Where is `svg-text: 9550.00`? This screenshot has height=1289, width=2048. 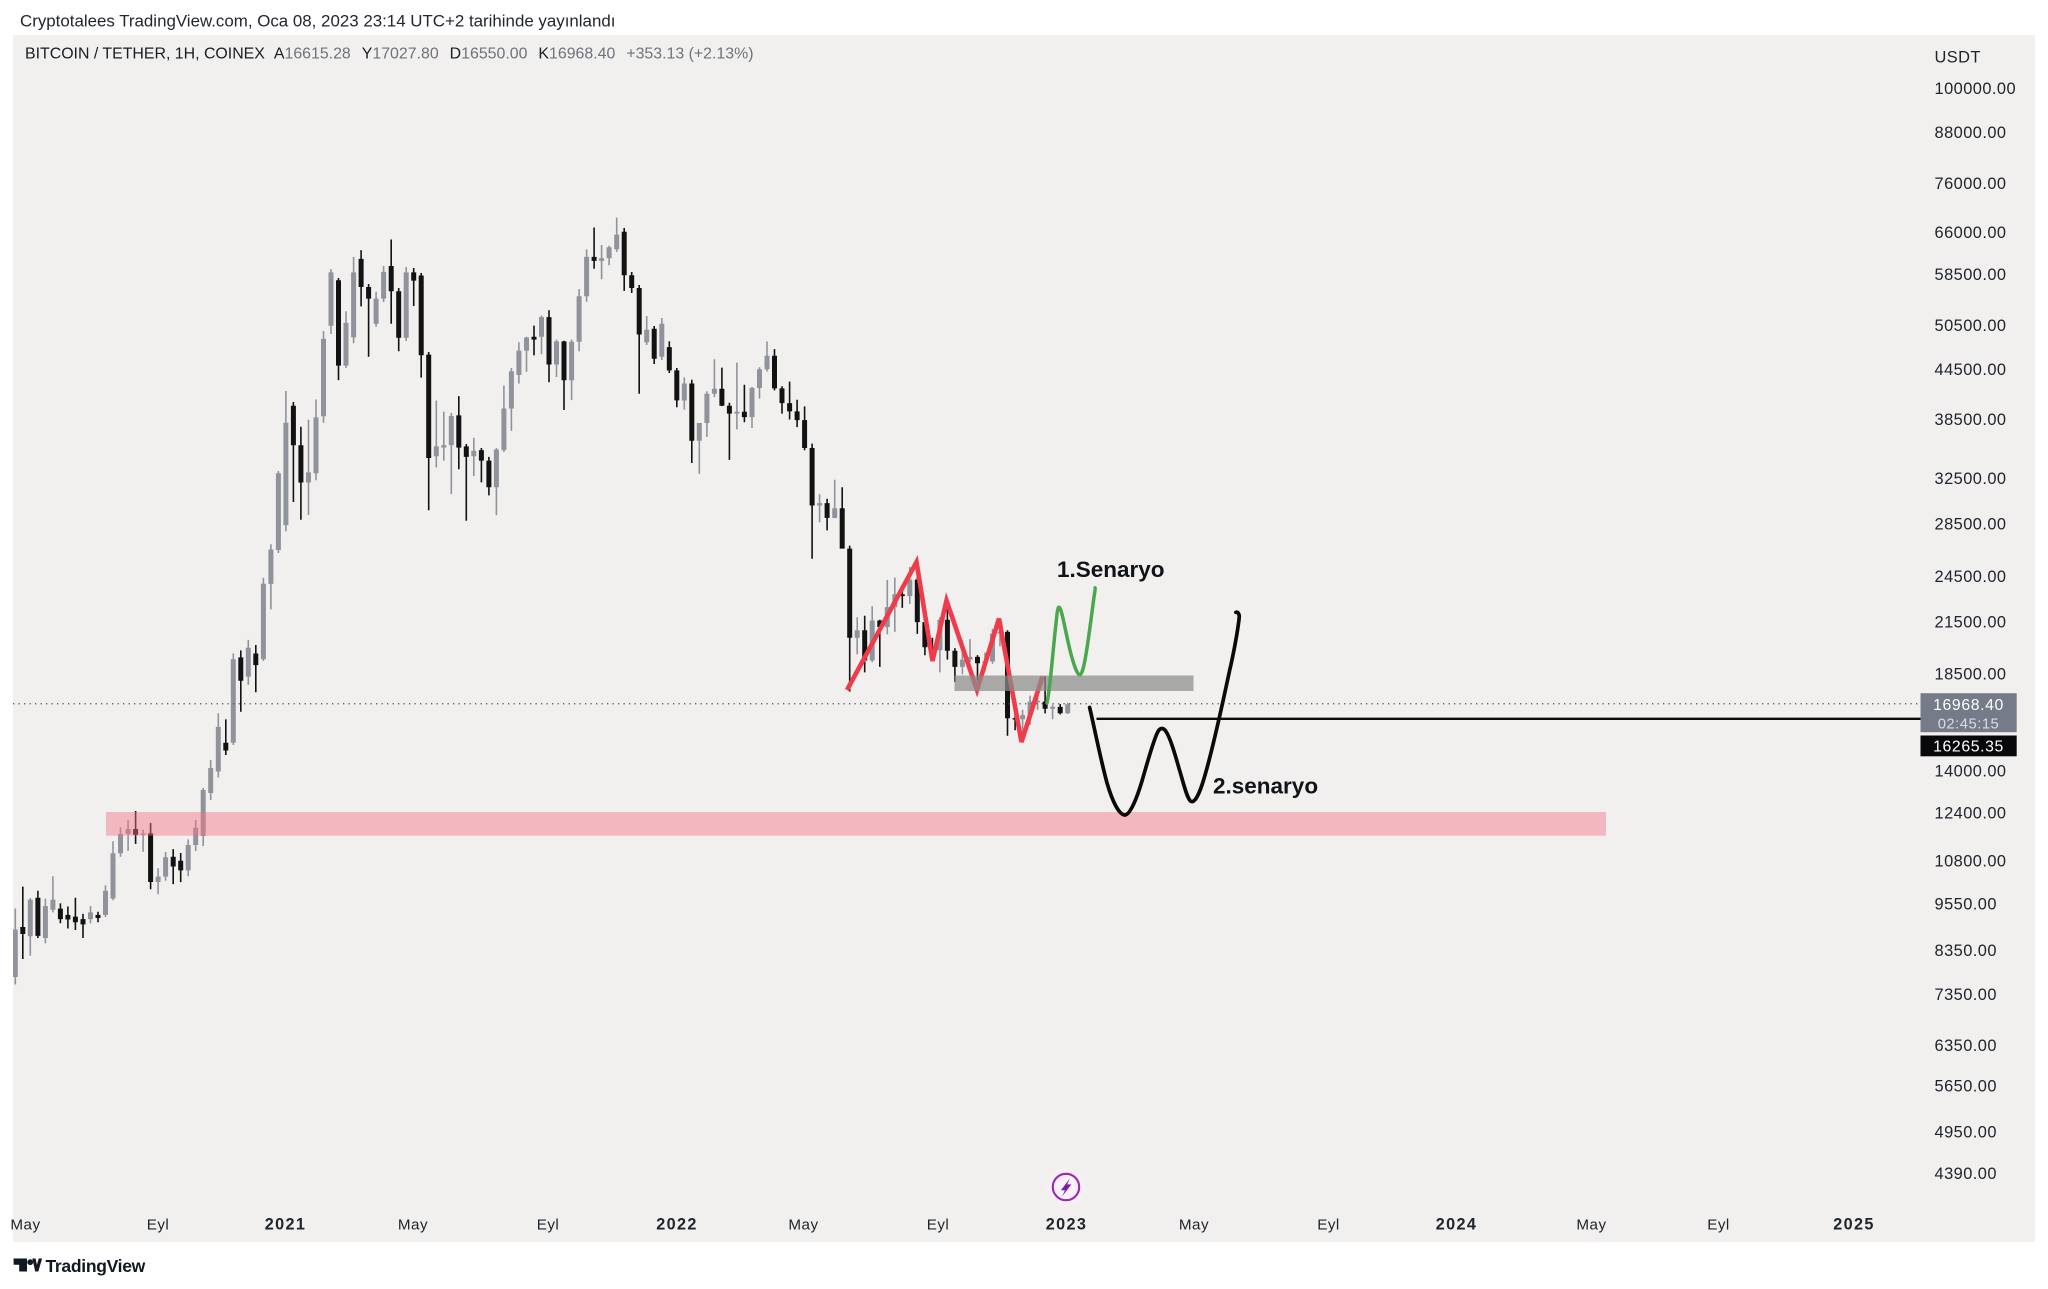
svg-text: 9550.00 is located at coordinates (1966, 904).